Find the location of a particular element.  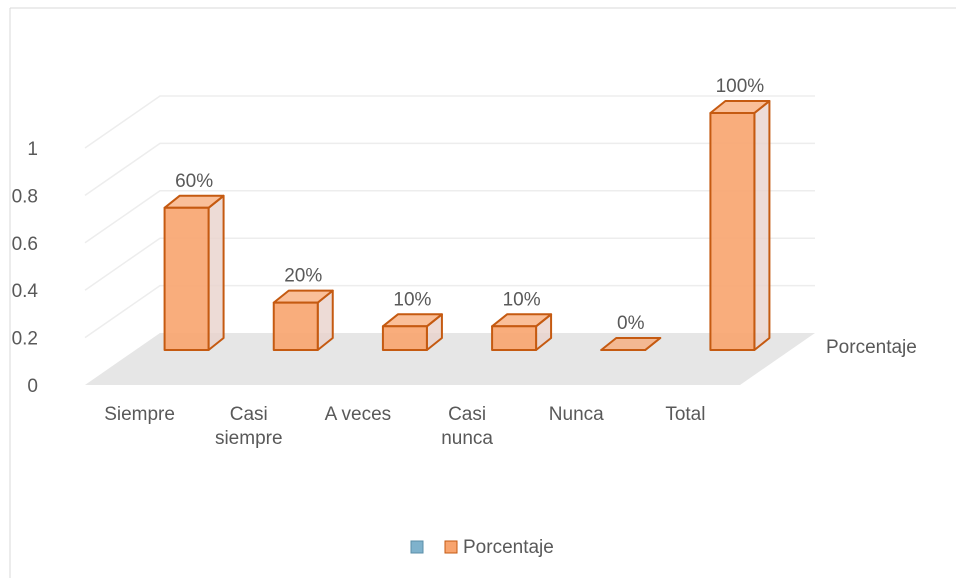

data-label: 0% is located at coordinates (631, 323).